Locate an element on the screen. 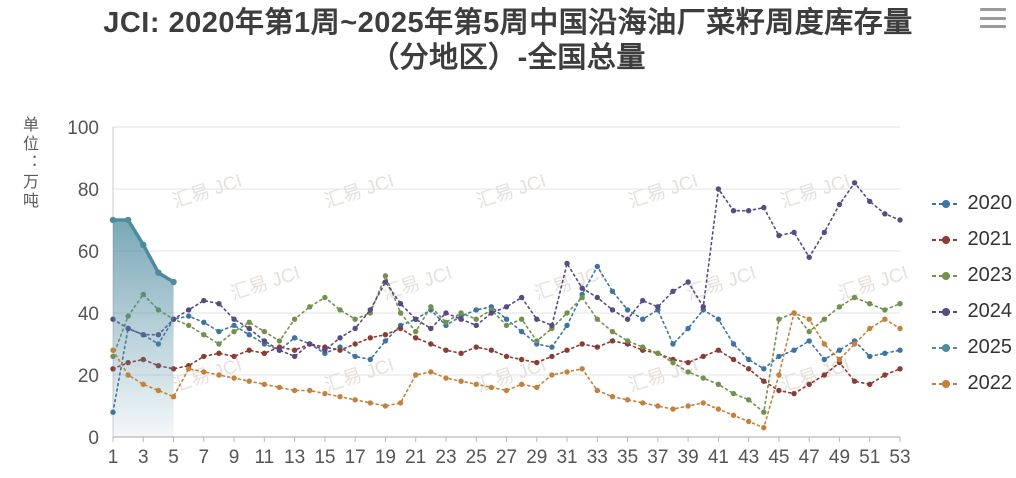 This screenshot has height=478, width=1016. svg-text: 0 is located at coordinates (93, 438).